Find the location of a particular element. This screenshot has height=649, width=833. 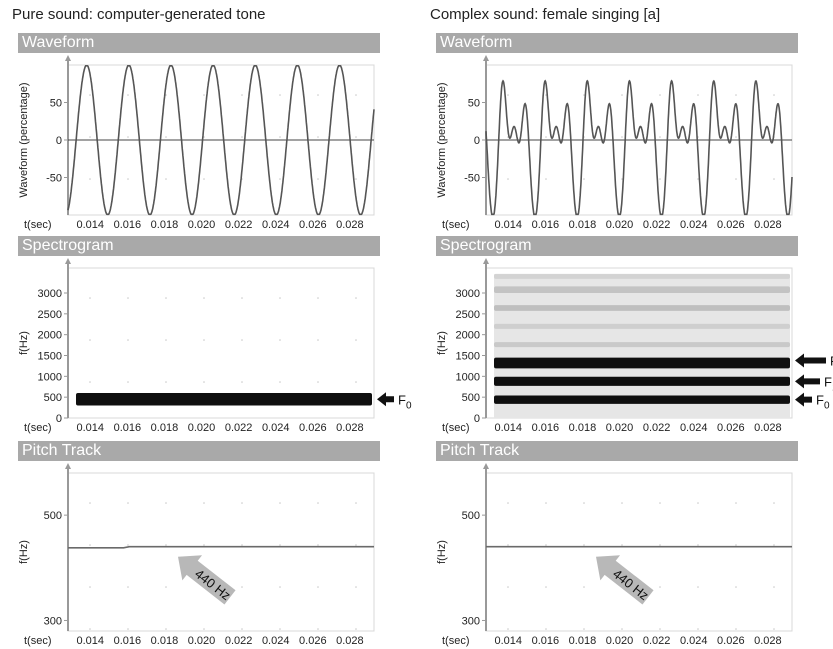

panel-header: Waveform is located at coordinates (617, 43).